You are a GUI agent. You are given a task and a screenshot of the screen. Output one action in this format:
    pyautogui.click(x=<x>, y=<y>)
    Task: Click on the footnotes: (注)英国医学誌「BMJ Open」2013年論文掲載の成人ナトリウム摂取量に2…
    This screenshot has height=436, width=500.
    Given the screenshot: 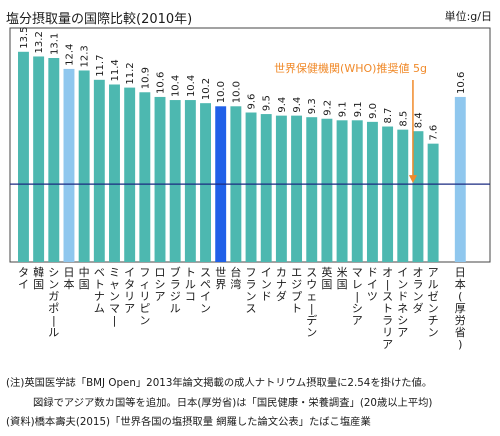 What is the action you would take?
    pyautogui.click(x=219, y=403)
    